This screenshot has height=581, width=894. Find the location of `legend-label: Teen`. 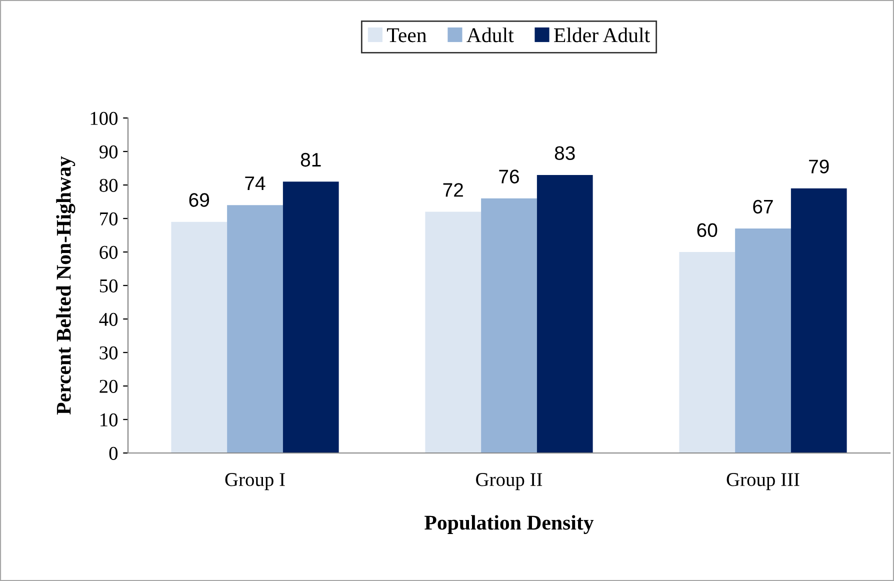

legend-label: Teen is located at coordinates (407, 35).